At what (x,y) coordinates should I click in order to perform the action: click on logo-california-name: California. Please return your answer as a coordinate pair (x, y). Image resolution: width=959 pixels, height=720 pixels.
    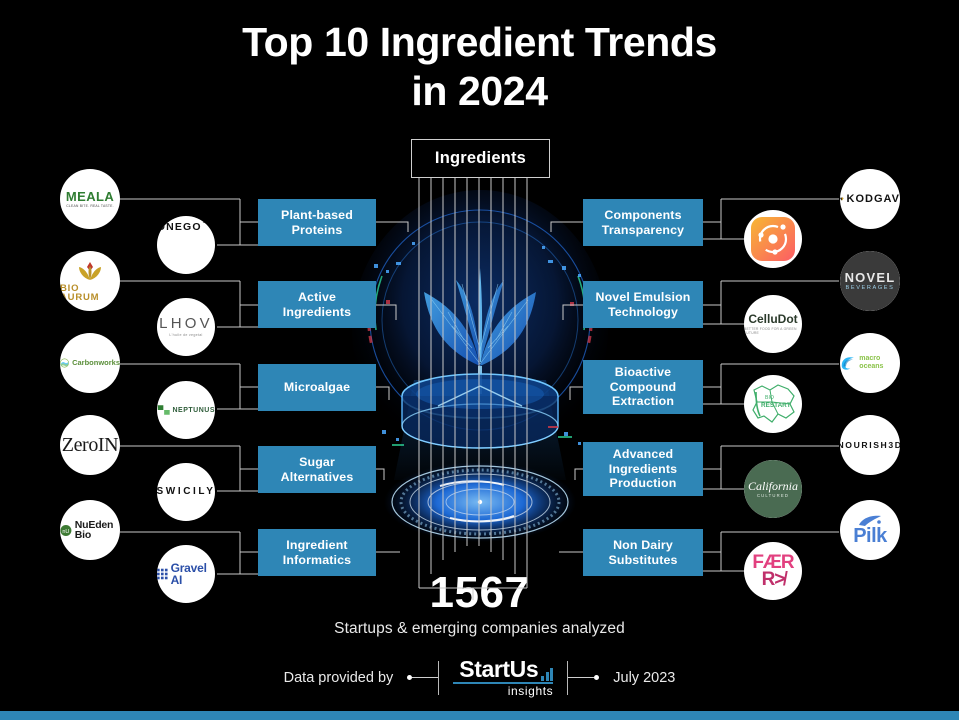
    Looking at the image, I should click on (772, 485).